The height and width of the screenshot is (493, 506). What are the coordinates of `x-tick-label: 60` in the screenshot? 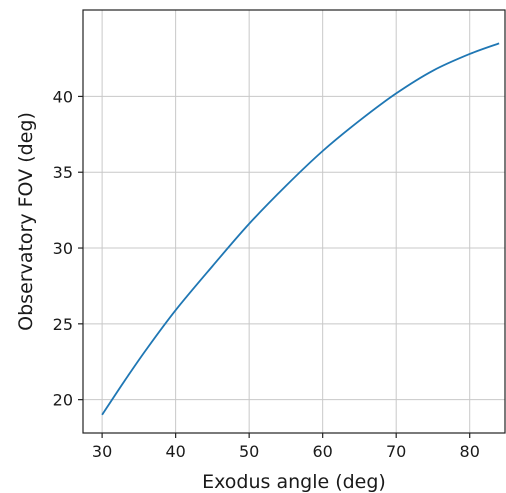 It's located at (322, 451).